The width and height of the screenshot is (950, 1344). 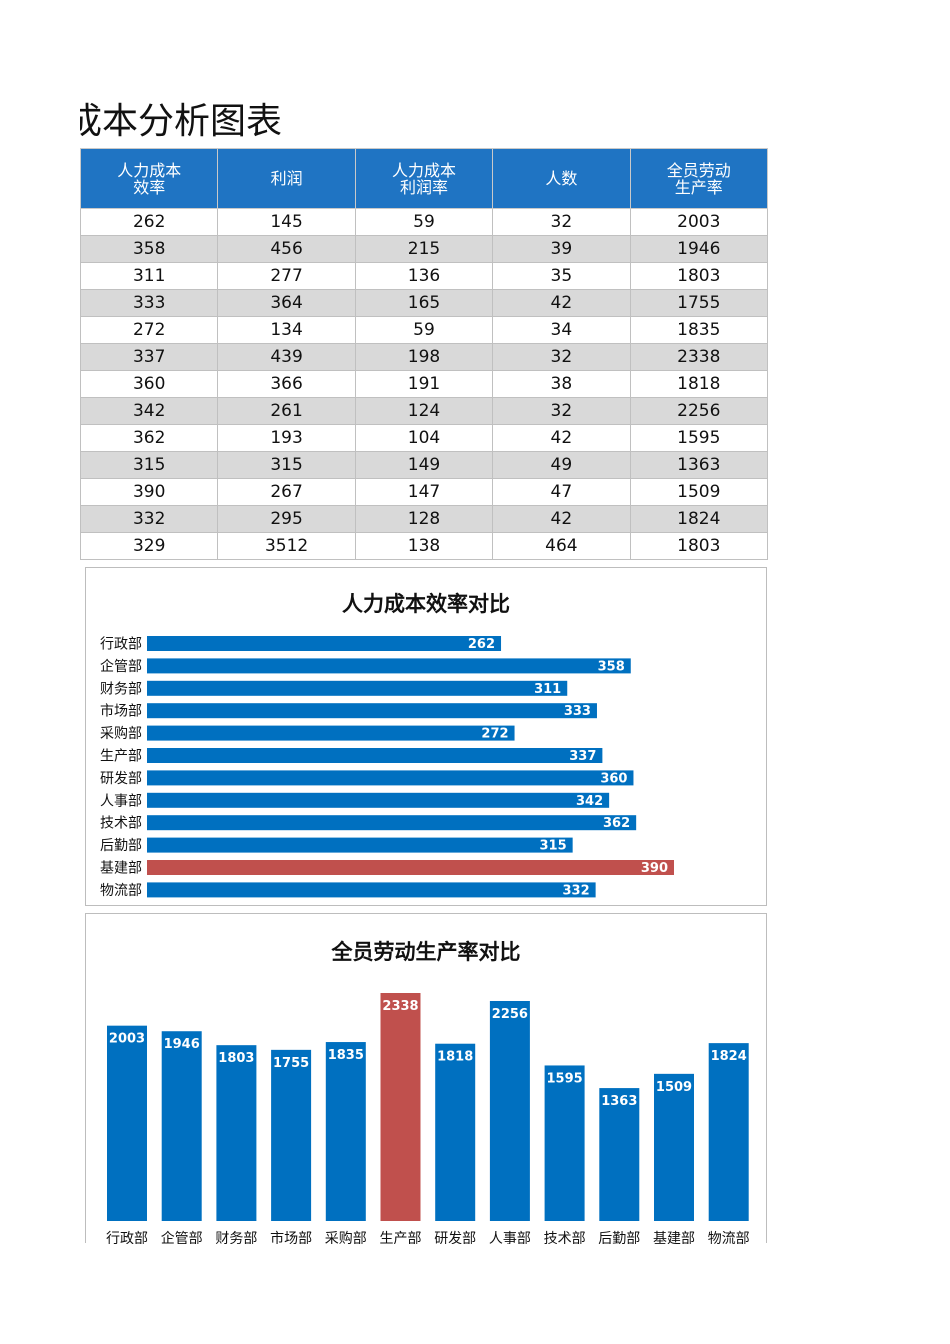 What do you see at coordinates (561, 276) in the screenshot?
I see `table-cell: 35` at bounding box center [561, 276].